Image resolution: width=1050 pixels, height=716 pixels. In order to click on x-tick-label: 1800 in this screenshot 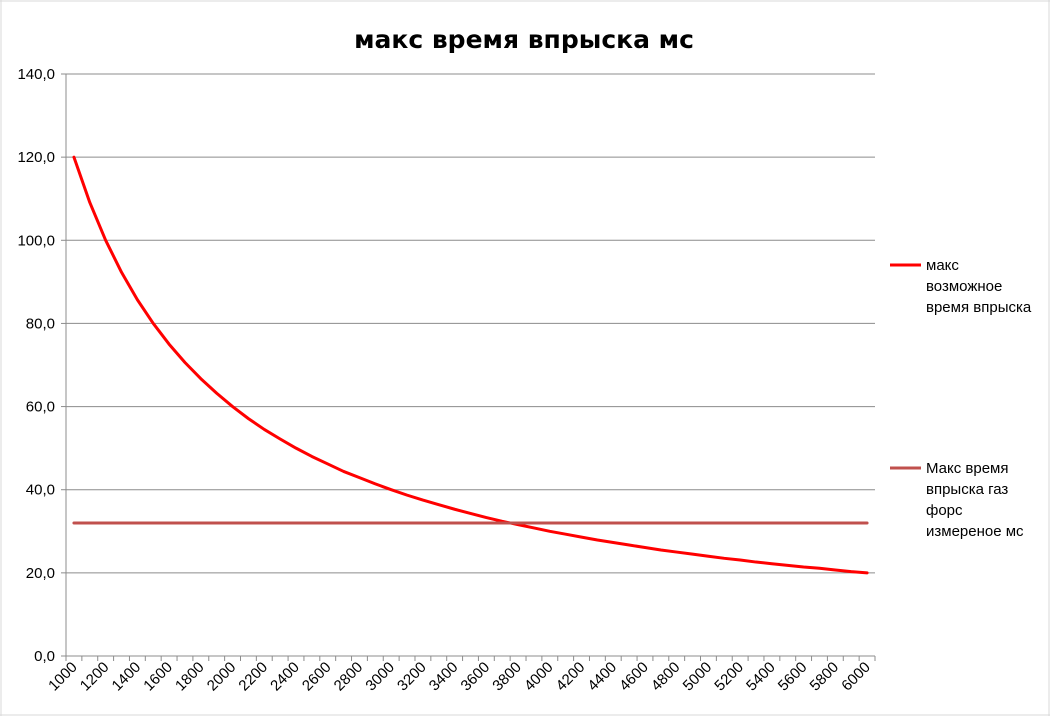, I will do `click(190, 677)`.